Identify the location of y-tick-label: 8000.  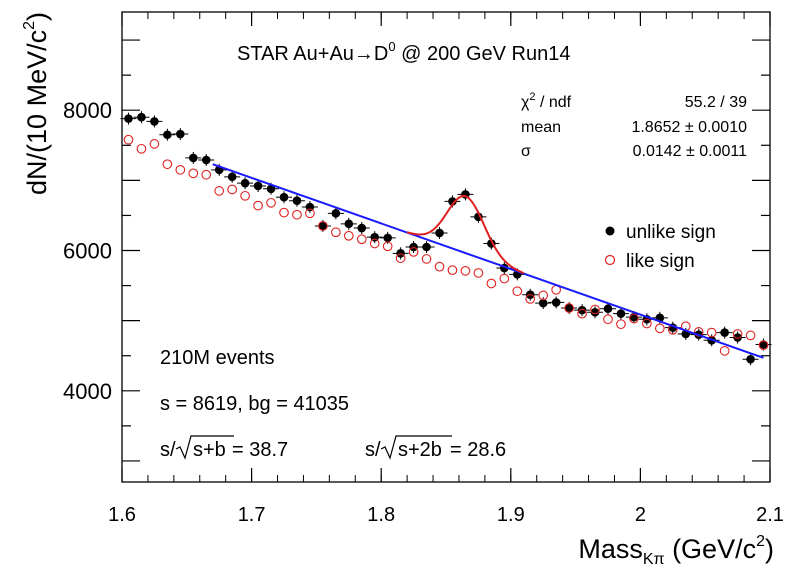
(87, 110).